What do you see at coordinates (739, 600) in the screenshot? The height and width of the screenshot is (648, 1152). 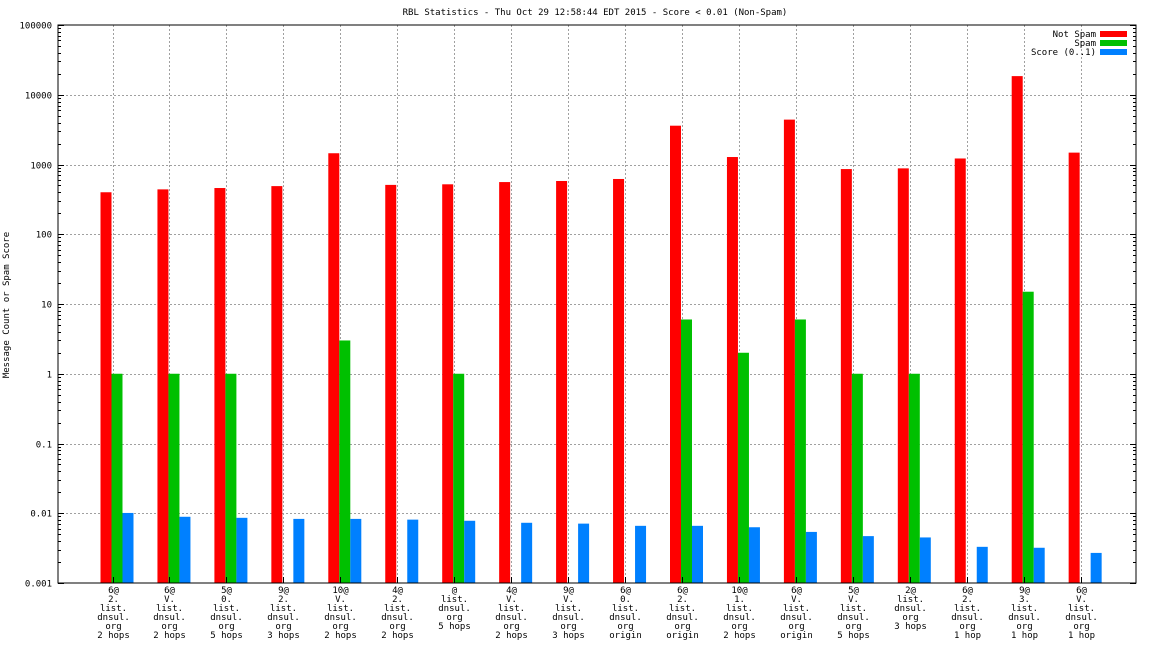 I see `x-tick-label: 1.` at bounding box center [739, 600].